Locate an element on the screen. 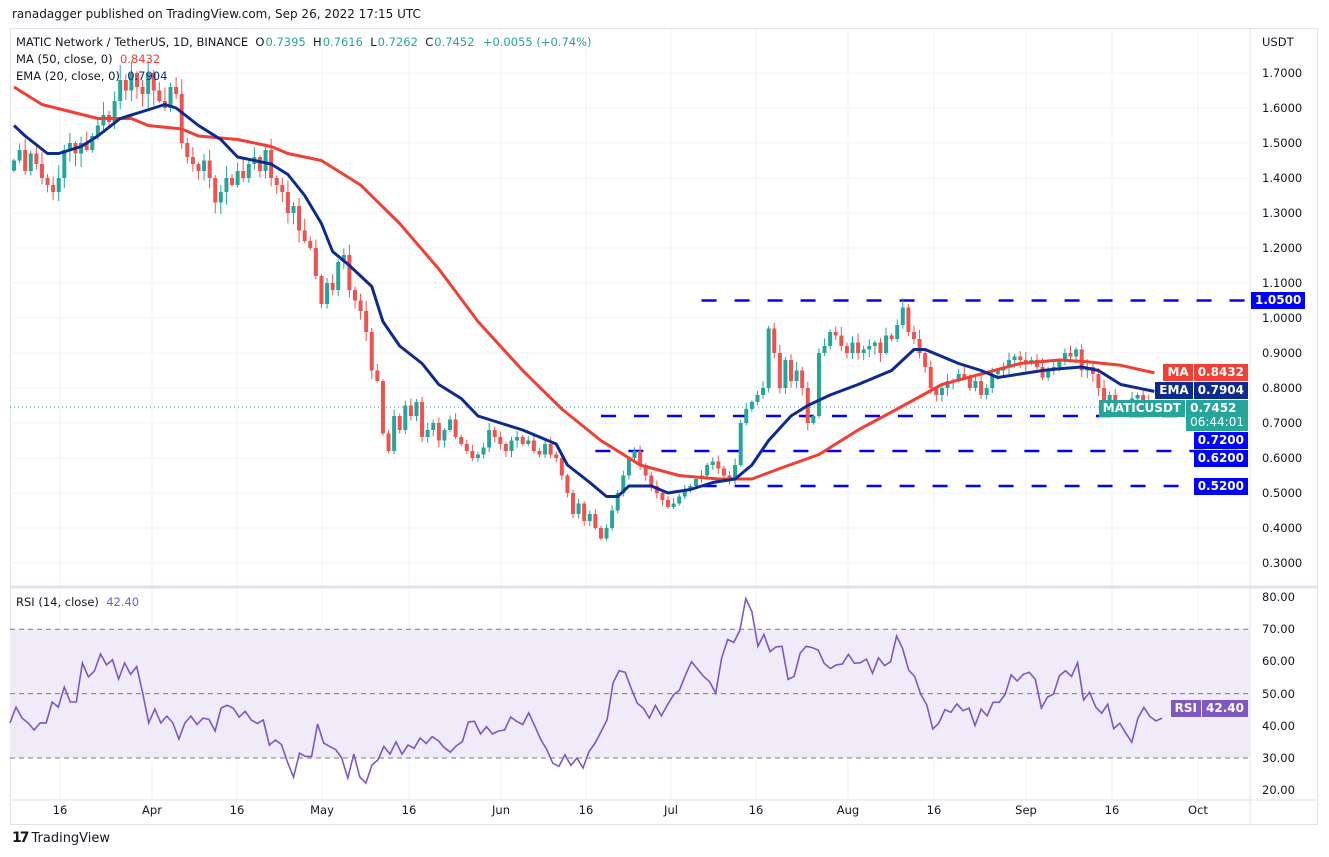 The height and width of the screenshot is (857, 1329). ema-label: EMA (20, close, 0) is located at coordinates (68, 76).